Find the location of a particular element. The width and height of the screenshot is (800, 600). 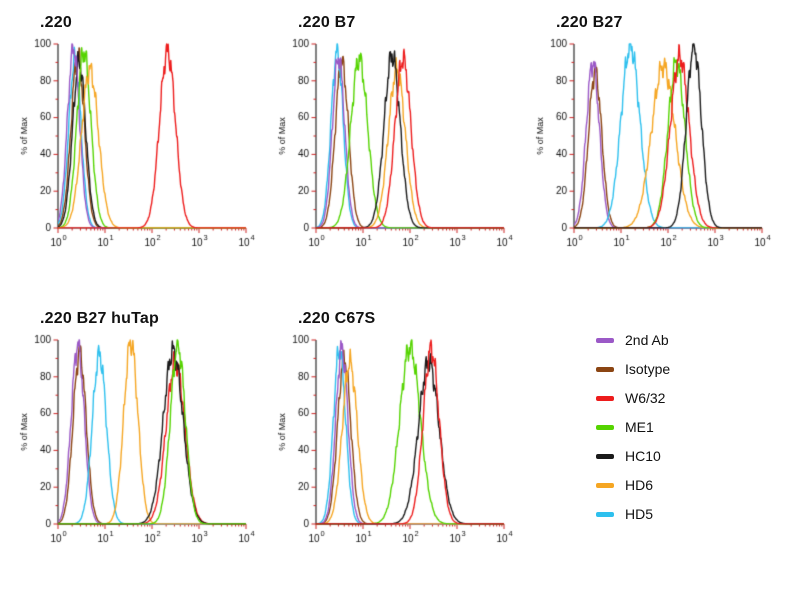

panel-220-c67s: .220 C67S is located at coordinates (401, 432).